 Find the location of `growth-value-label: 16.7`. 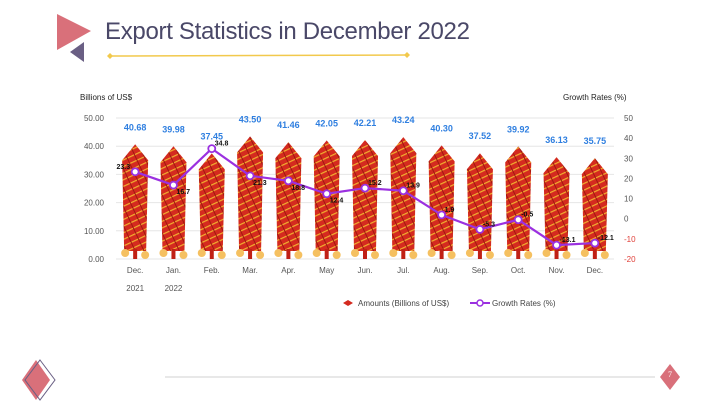

growth-value-label: 16.7 is located at coordinates (183, 192).